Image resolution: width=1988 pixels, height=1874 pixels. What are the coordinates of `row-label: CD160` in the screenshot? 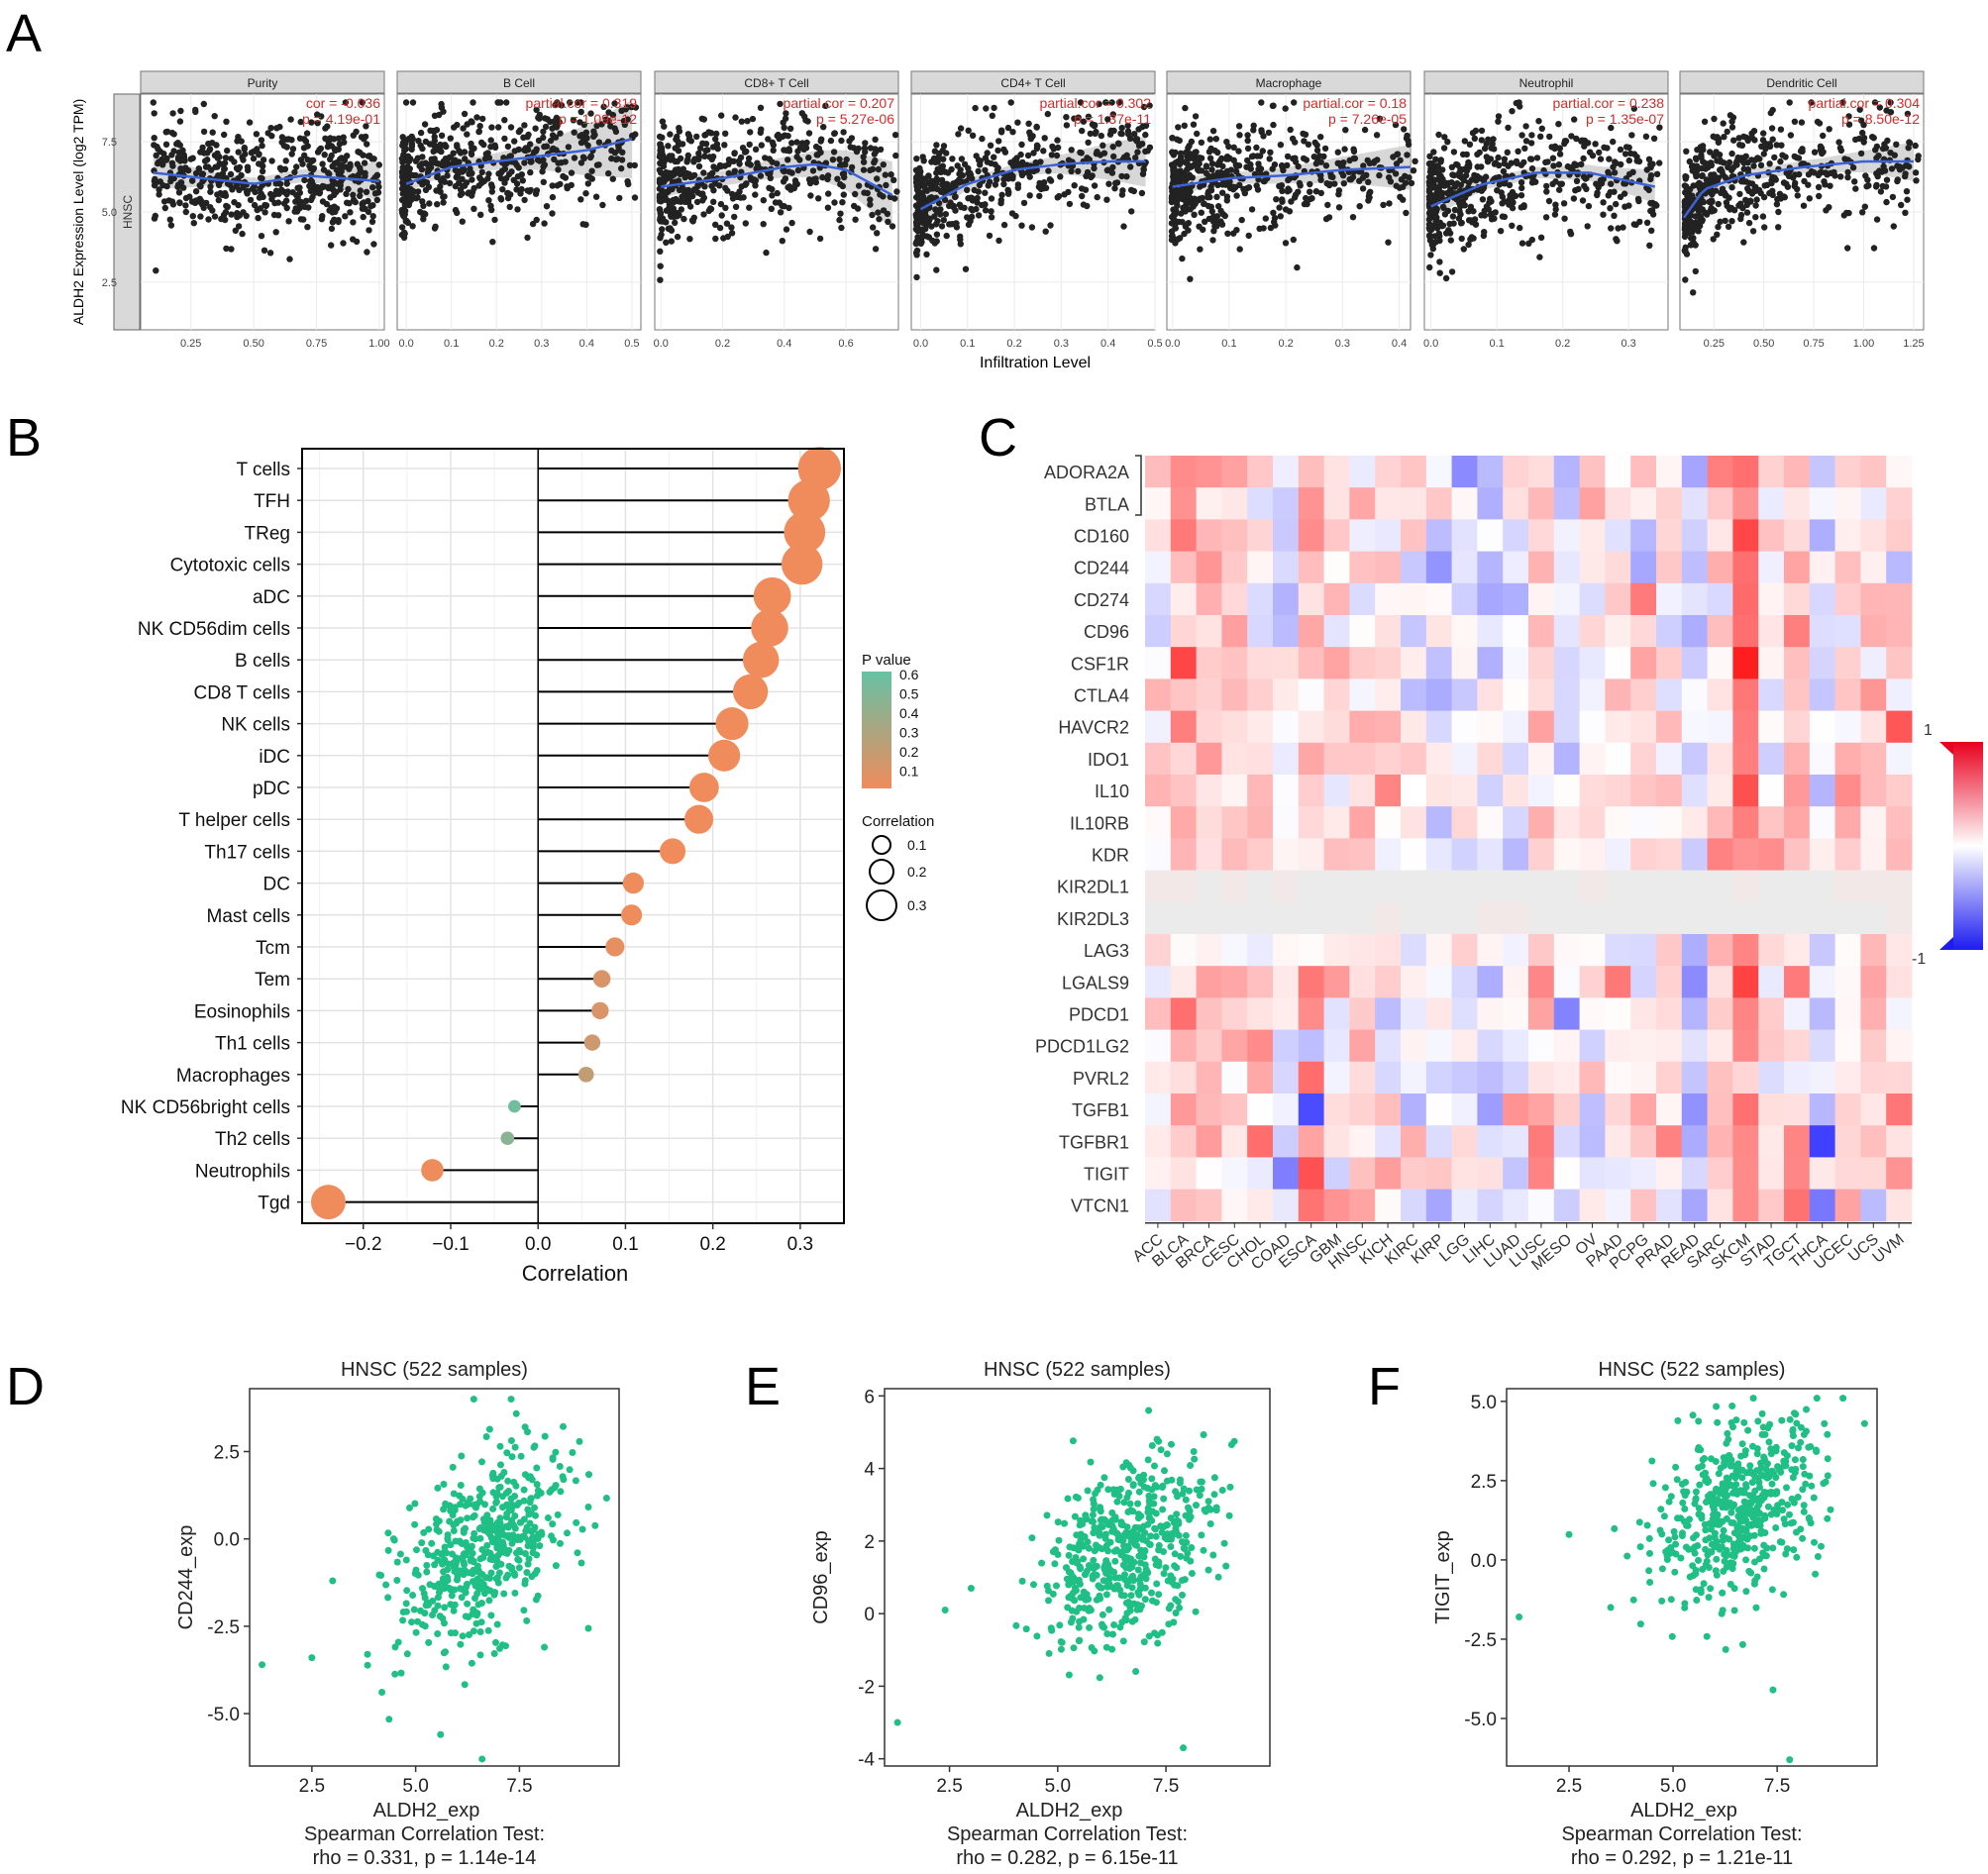 It's located at (1101, 537).